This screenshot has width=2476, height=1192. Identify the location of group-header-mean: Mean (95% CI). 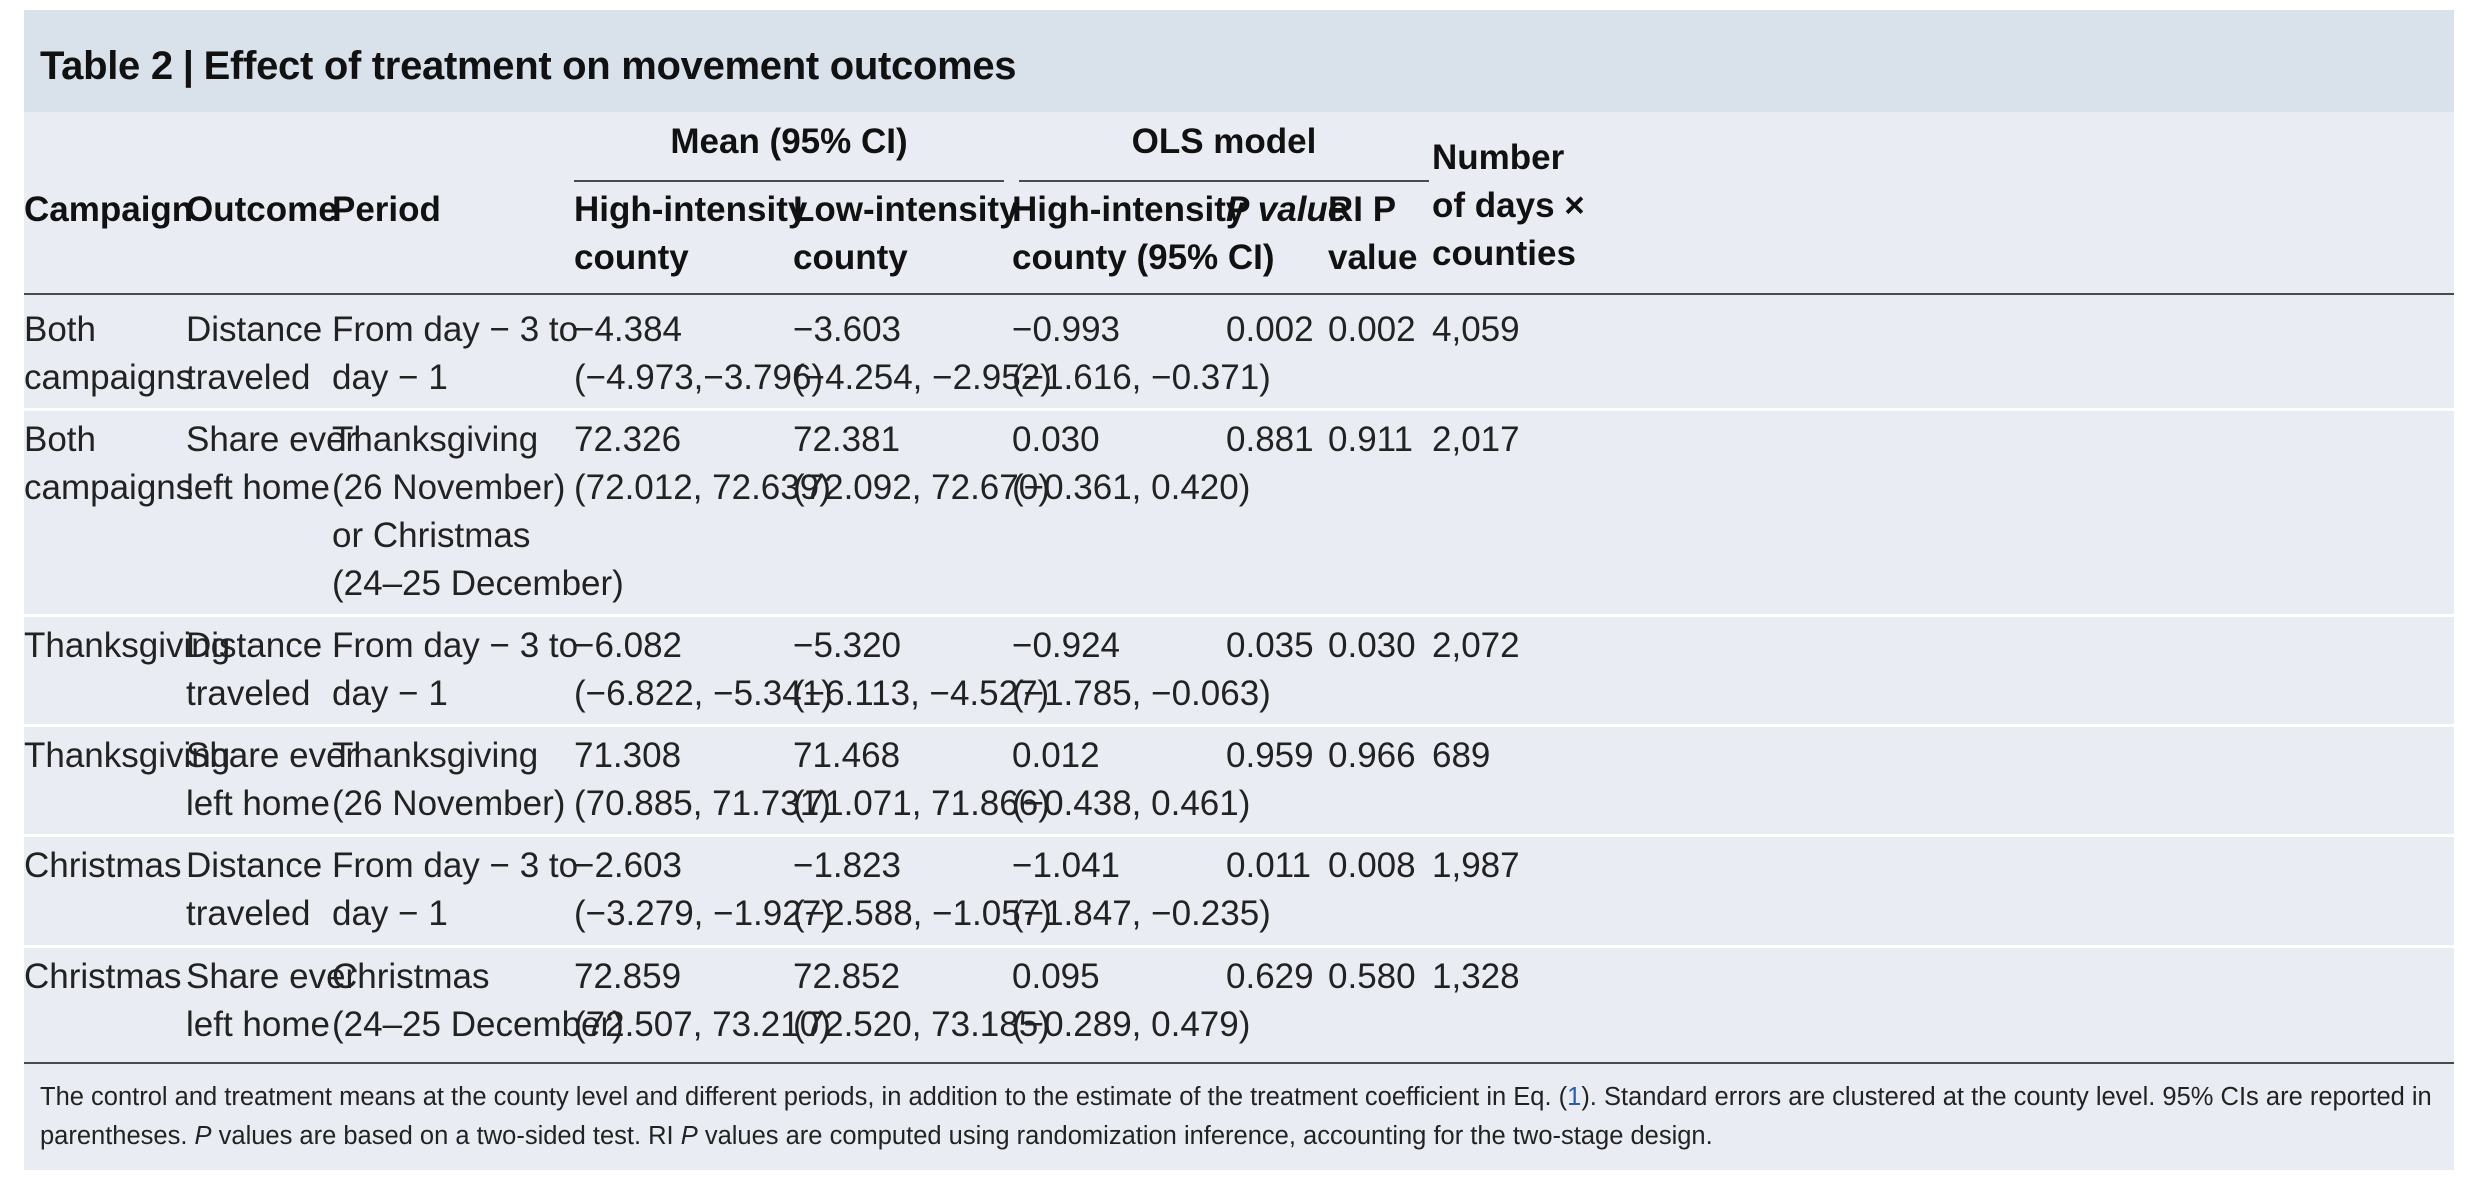
(789, 141).